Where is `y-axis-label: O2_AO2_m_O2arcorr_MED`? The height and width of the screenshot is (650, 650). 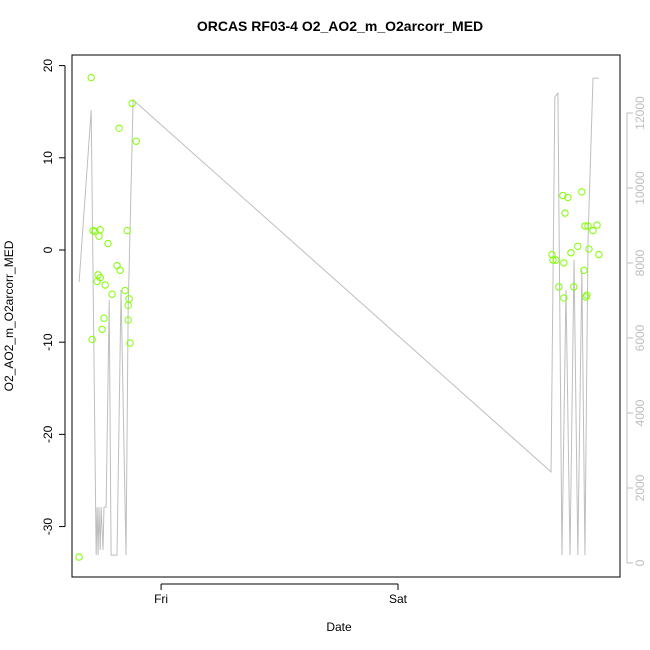
y-axis-label: O2_AO2_m_O2arcorr_MED is located at coordinates (9, 315).